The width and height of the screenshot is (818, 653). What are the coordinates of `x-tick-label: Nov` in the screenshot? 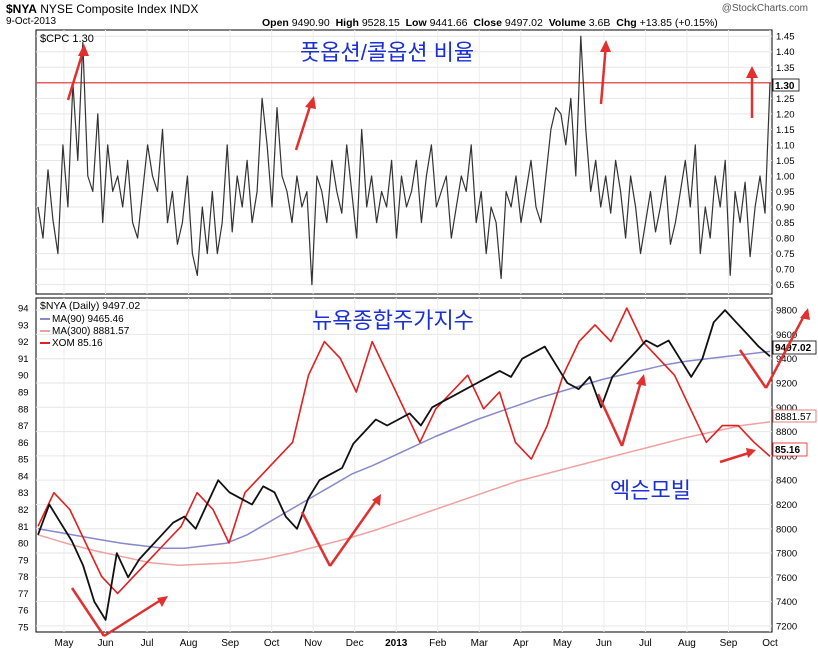 It's located at (313, 643).